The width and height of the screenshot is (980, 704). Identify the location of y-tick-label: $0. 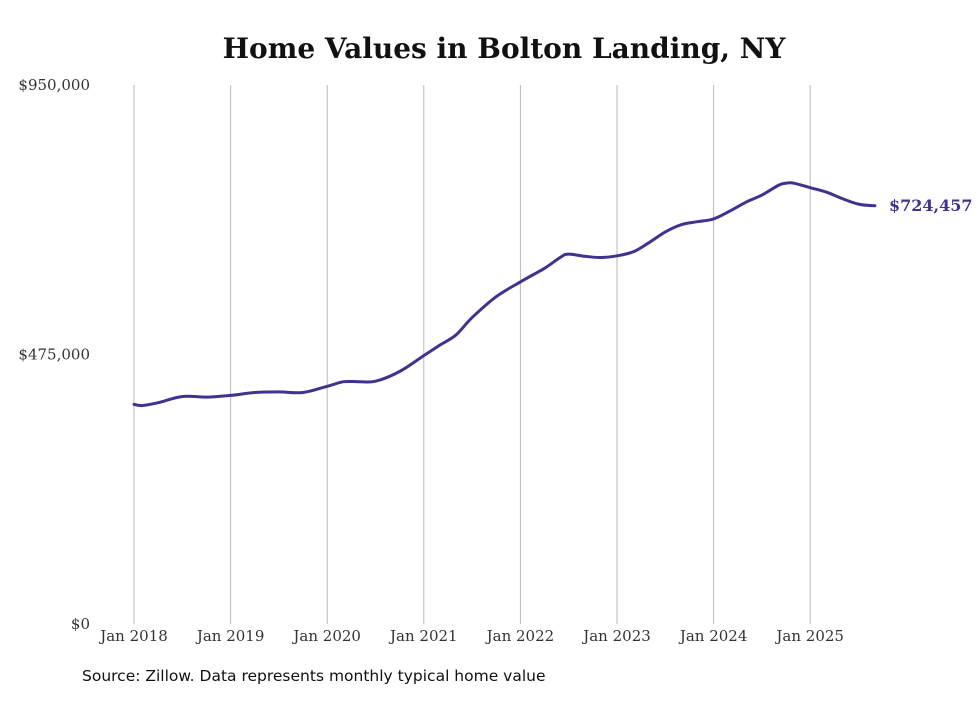
(80, 624).